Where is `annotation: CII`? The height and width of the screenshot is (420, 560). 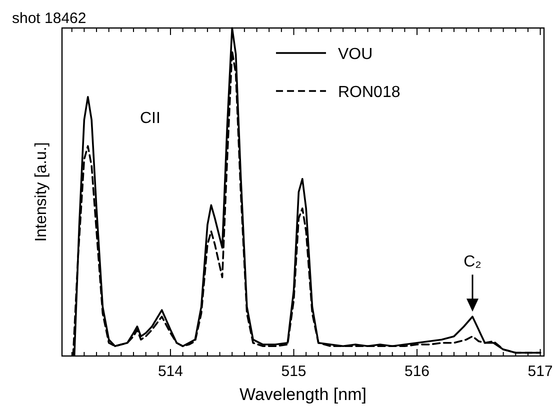
annotation: CII is located at coordinates (150, 118).